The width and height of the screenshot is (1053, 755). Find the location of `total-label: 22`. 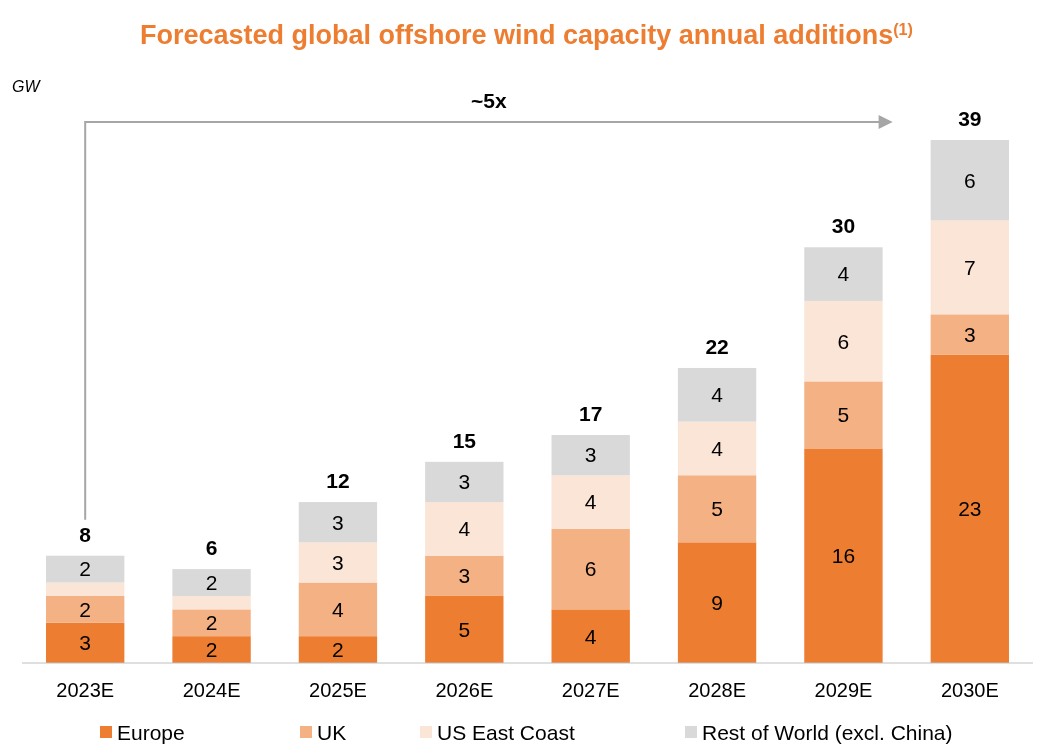

total-label: 22 is located at coordinates (717, 346).